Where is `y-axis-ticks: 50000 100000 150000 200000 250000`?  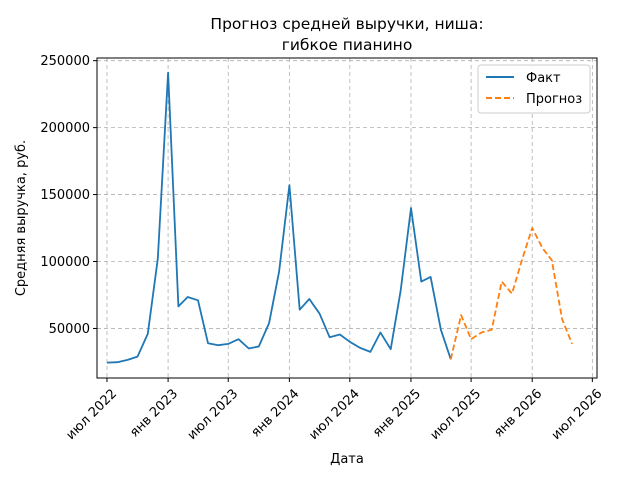 y-axis-ticks: 50000 100000 150000 200000 250000 is located at coordinates (68, 195).